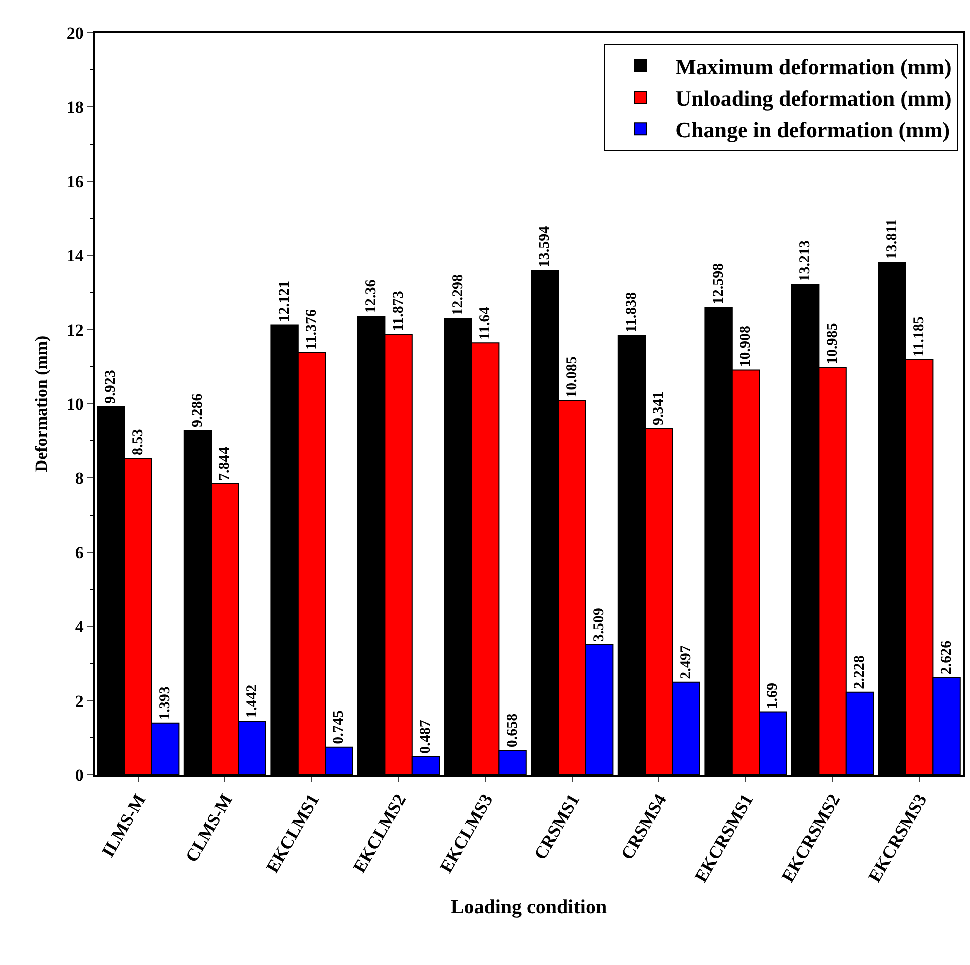  I want to click on data-label: 1.393, so click(166, 703).